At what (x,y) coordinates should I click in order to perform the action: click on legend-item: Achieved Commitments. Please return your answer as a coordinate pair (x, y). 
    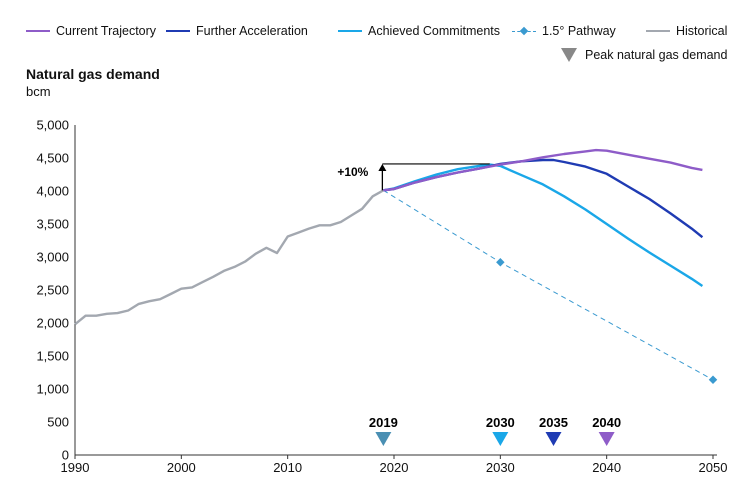
    Looking at the image, I should click on (419, 31).